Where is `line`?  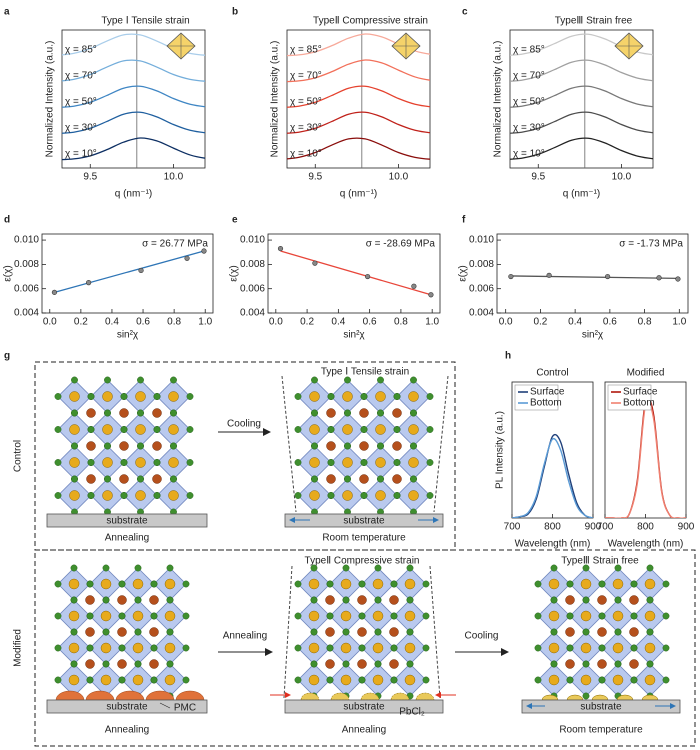
line is located at coordinates (645, 456).